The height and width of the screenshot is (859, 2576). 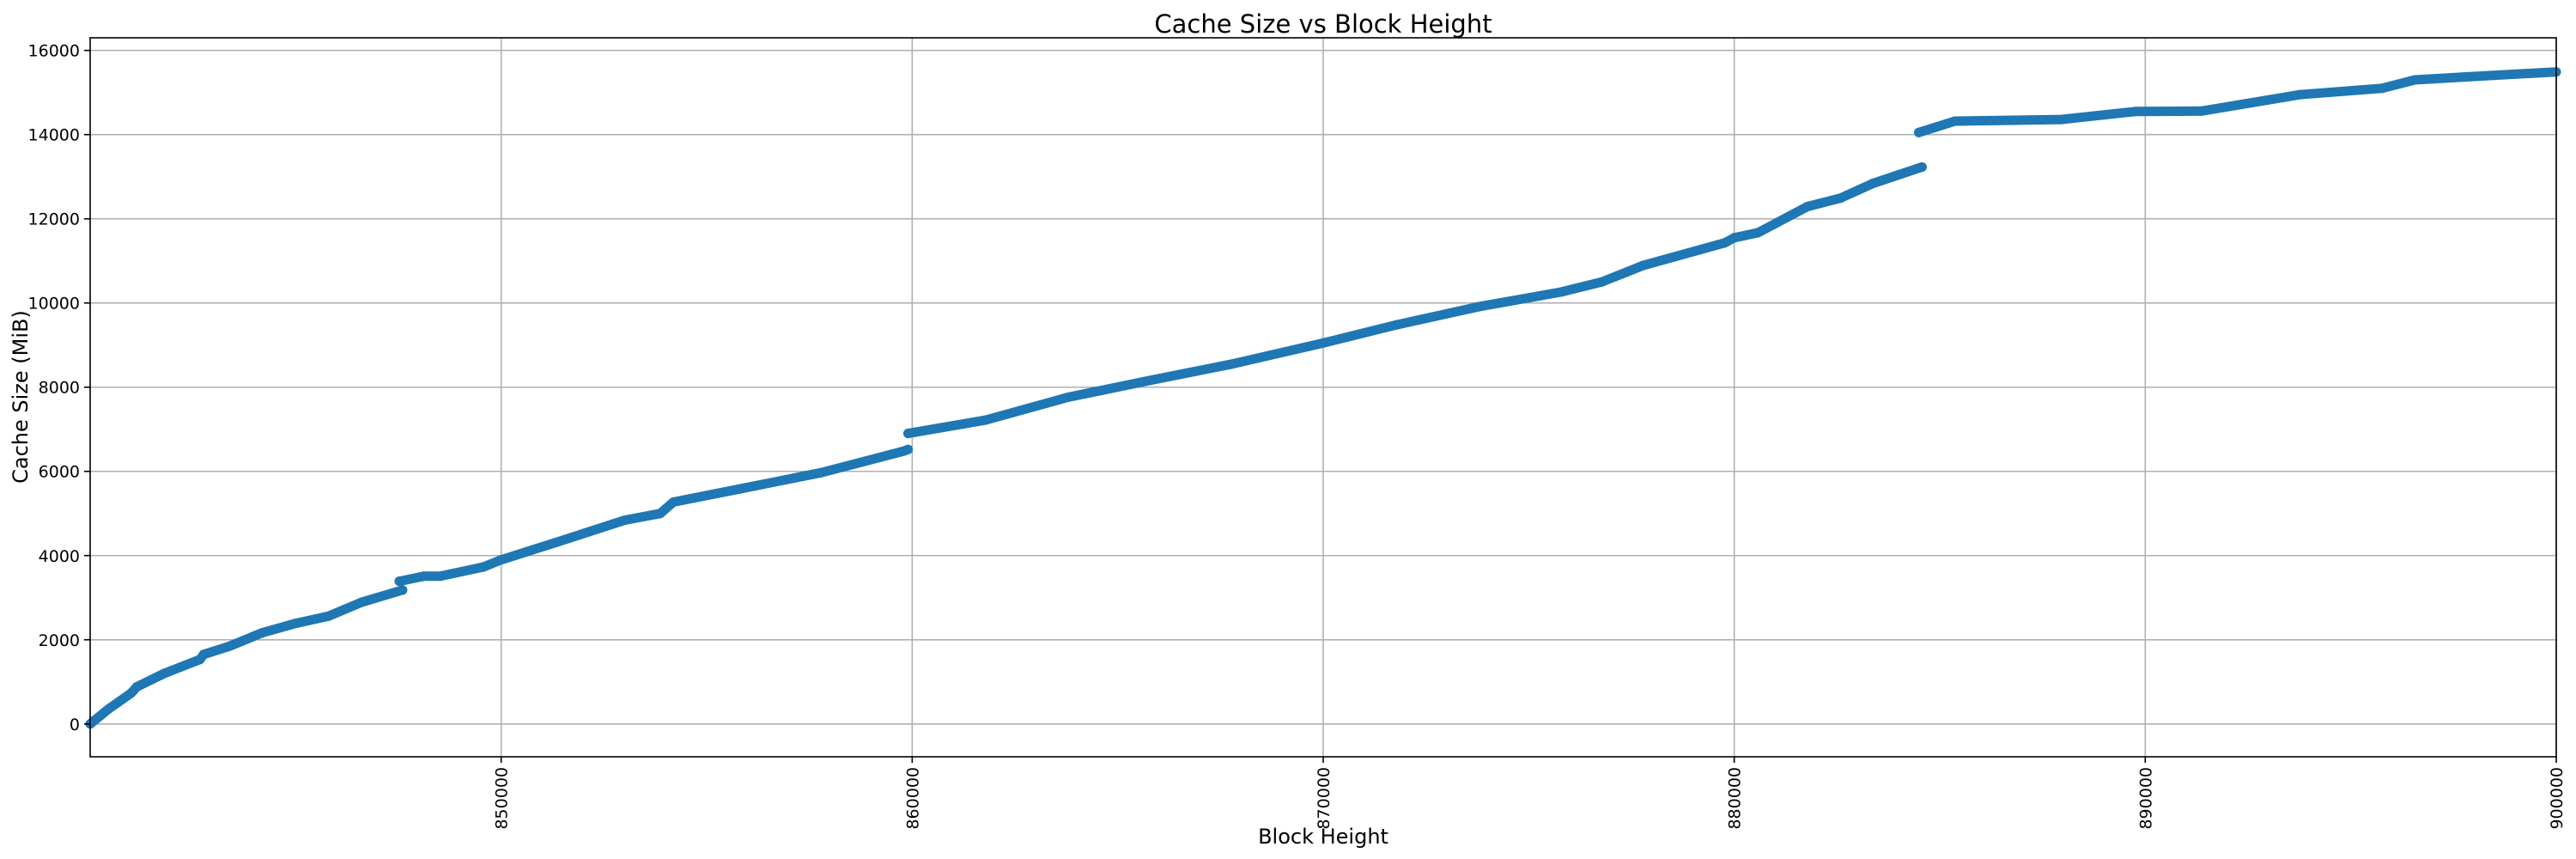 I want to click on y-tick-label: 14000, so click(x=54, y=135).